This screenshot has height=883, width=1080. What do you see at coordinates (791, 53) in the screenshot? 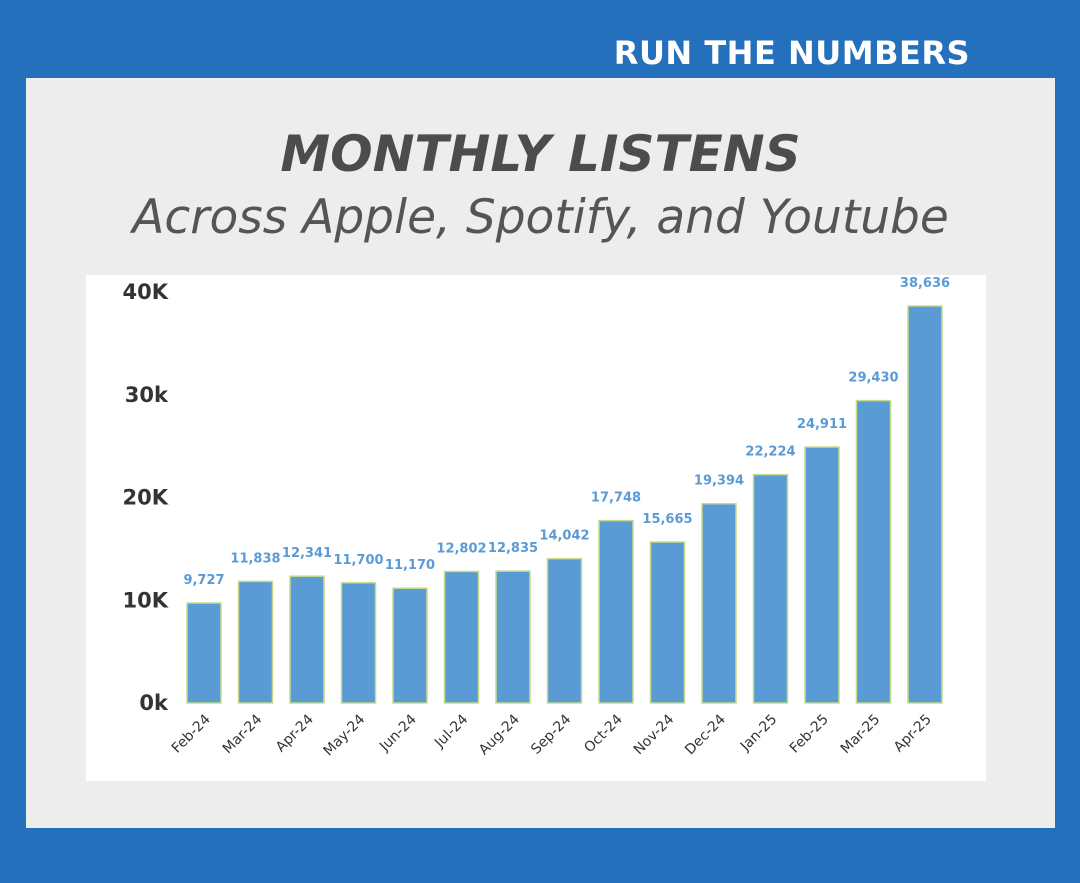
I see `brand-title: RUN THE NUMBERS` at bounding box center [791, 53].